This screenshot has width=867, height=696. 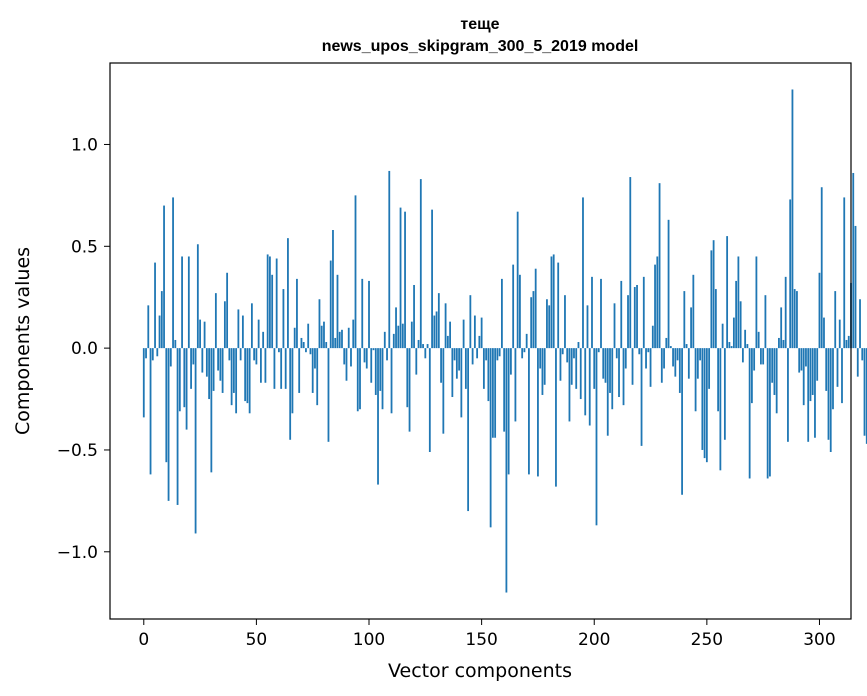 What do you see at coordinates (143, 640) in the screenshot?
I see `x-tick-label: 0` at bounding box center [143, 640].